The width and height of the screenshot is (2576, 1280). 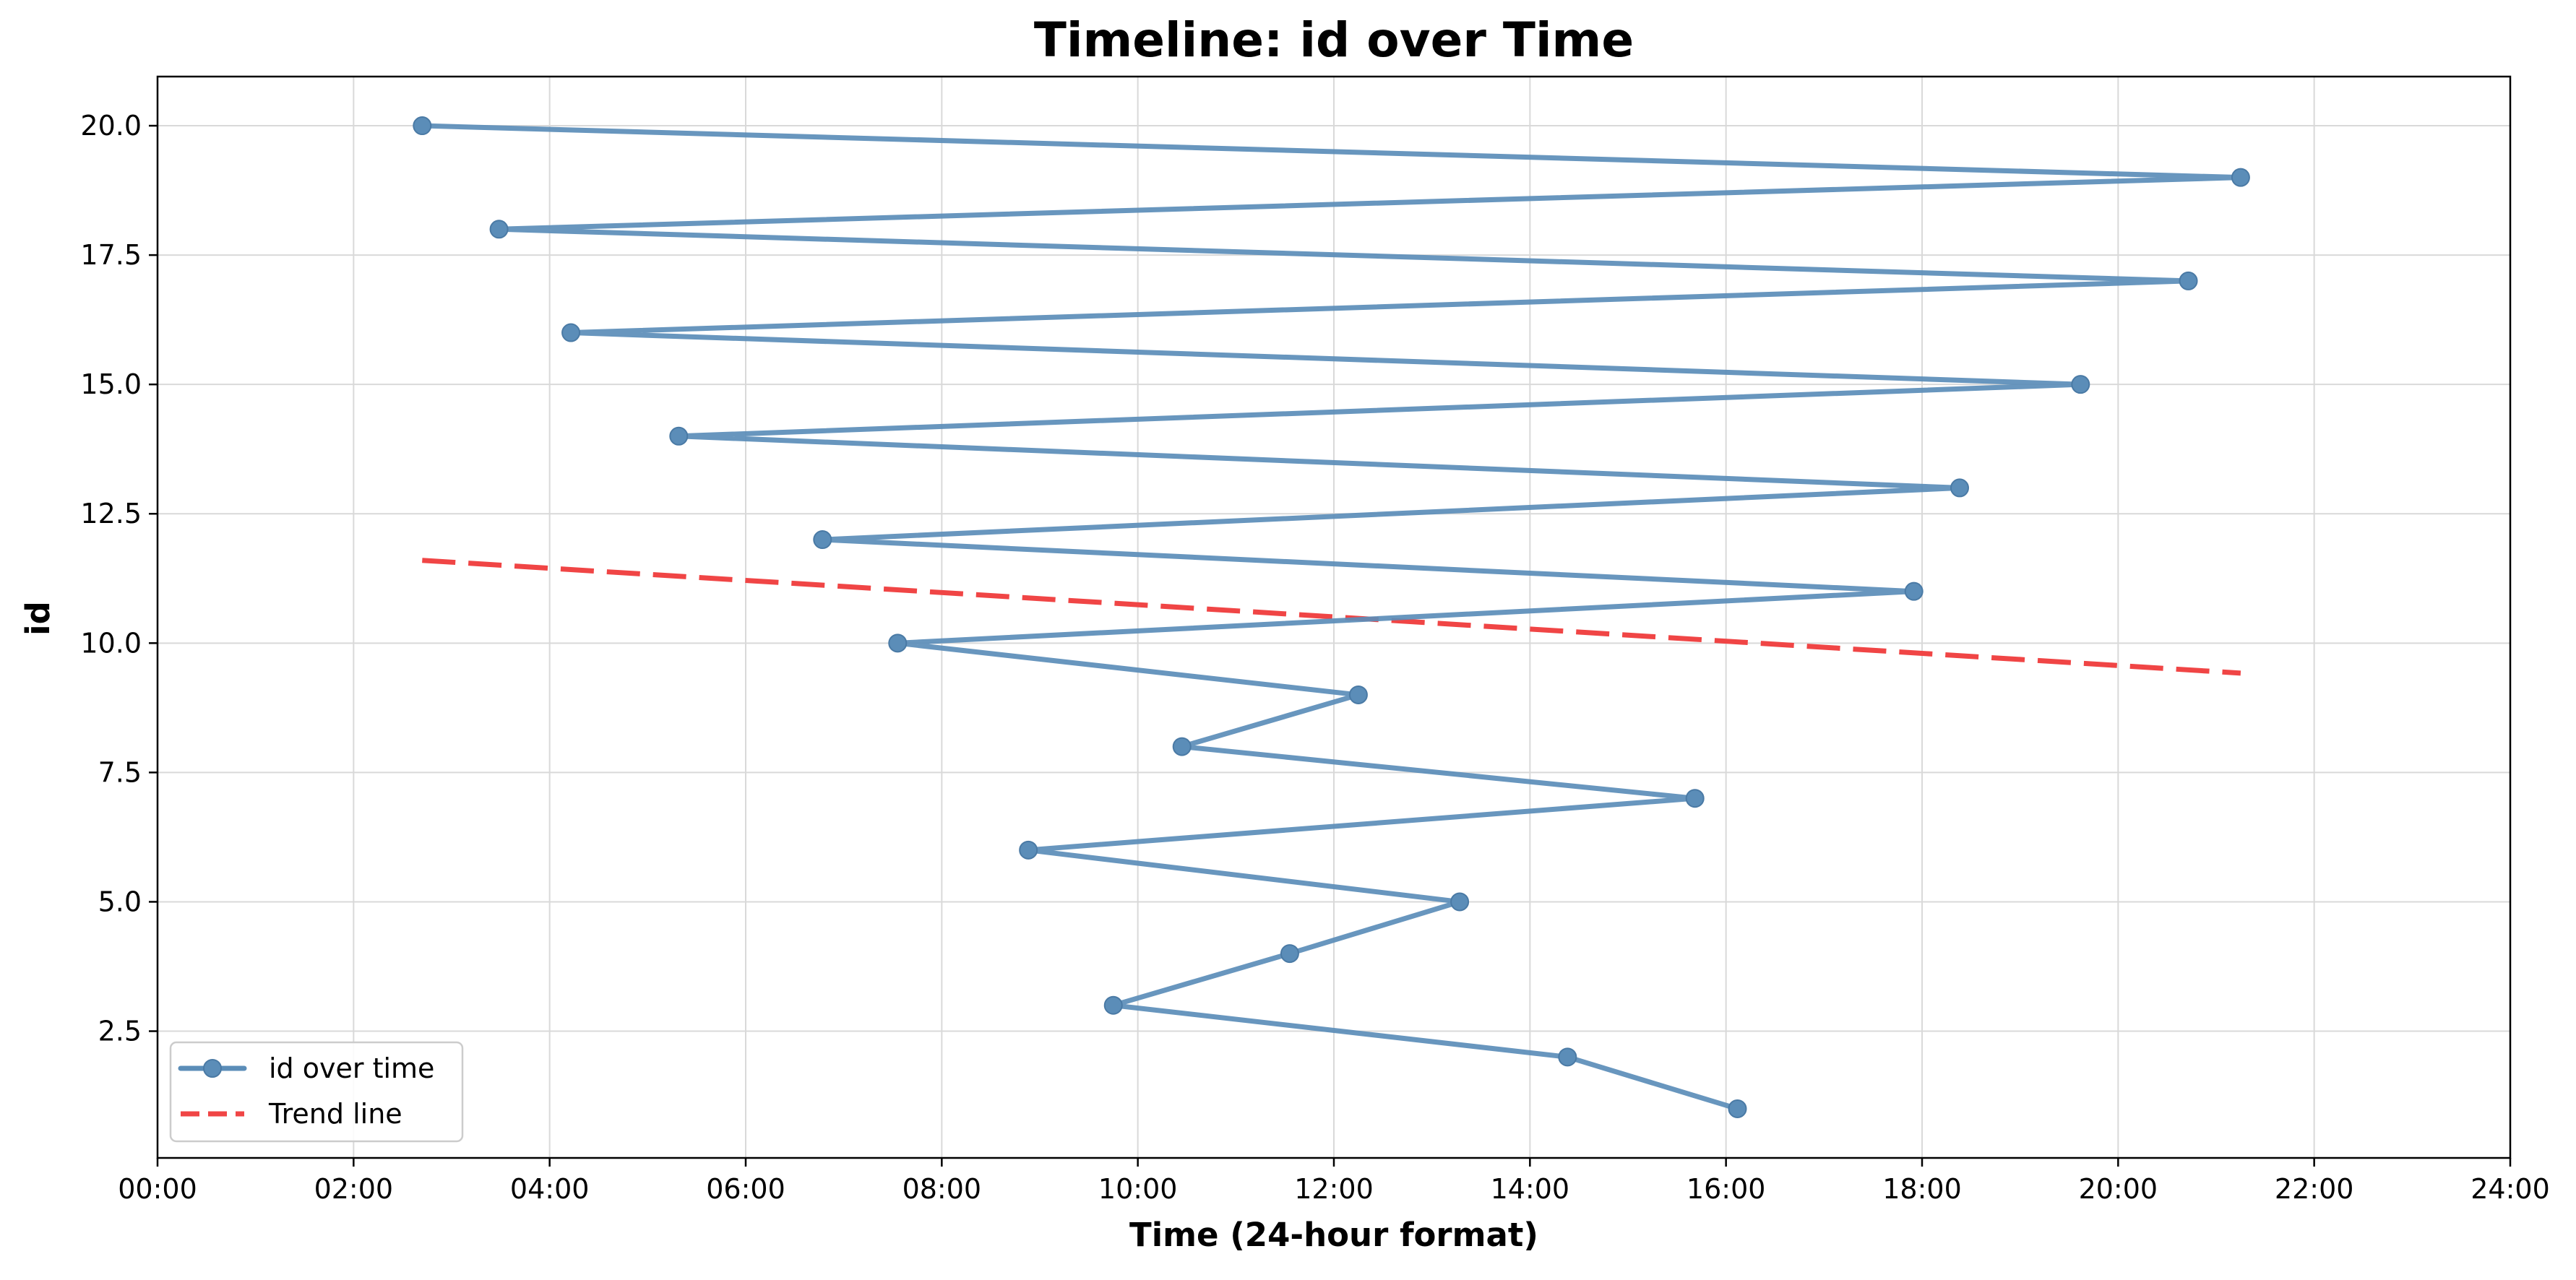 I want to click on x-tick-label: 04:00, so click(x=550, y=1189).